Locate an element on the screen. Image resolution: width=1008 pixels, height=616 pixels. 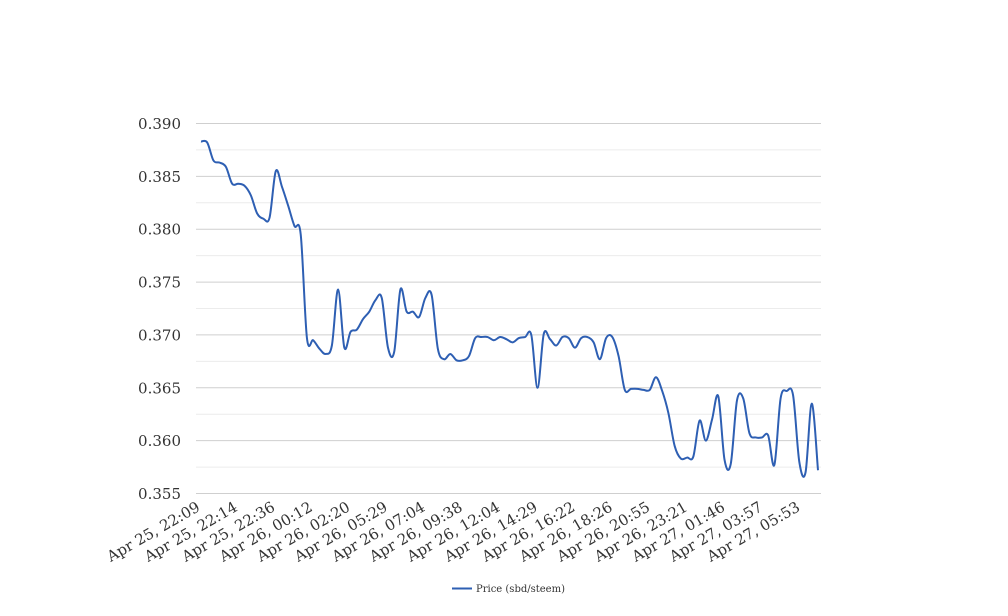
y-tick-label: 0.370 is located at coordinates (159, 335).